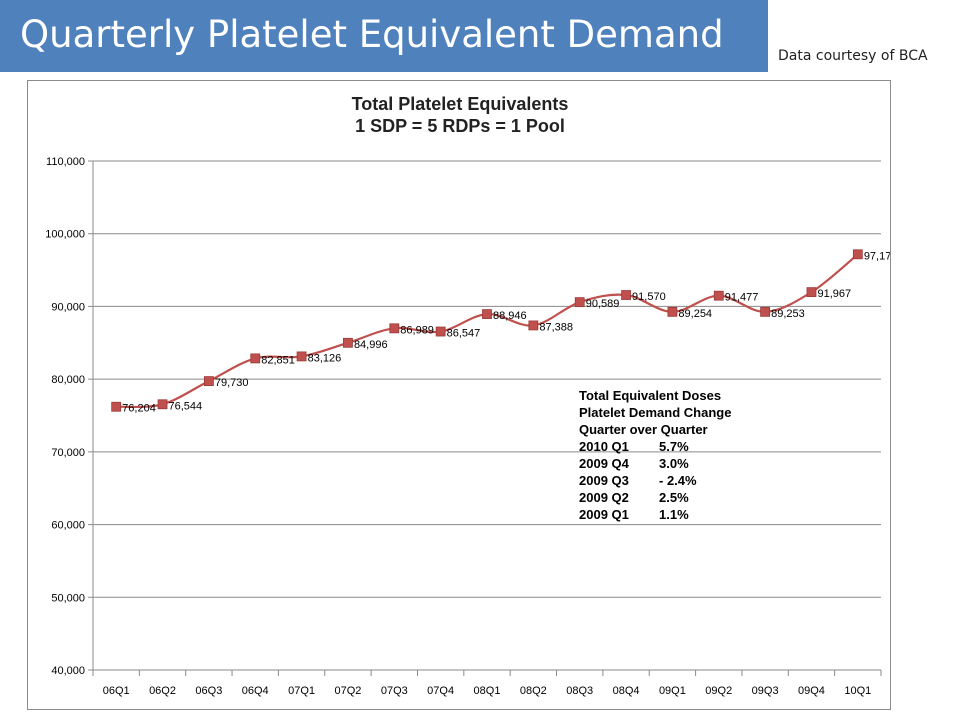 The image size is (960, 720). Describe the element at coordinates (68, 307) in the screenshot. I see `y-tick-label: 90,000` at that location.